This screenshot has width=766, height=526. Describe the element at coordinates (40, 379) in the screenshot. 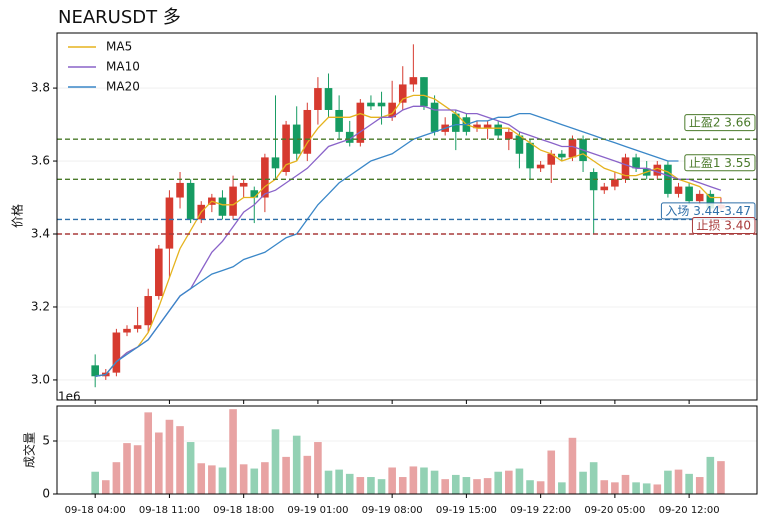

I see `y-tick-label: 3.0` at that location.